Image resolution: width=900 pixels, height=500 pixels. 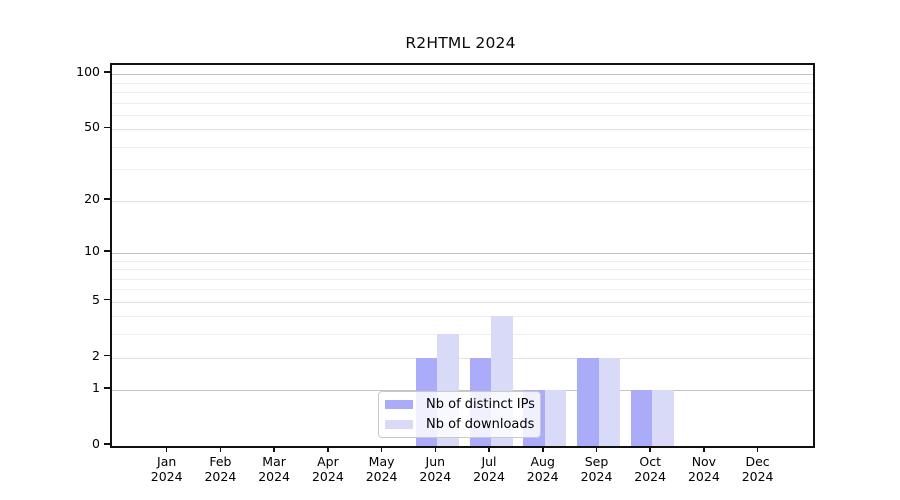 I want to click on x-tick-label: Apr 2024, so click(x=327, y=469).